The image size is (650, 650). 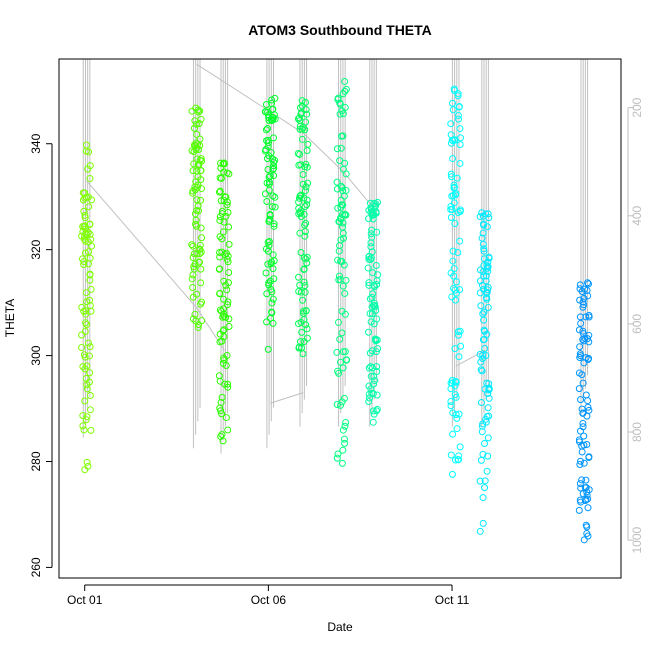 I want to click on connector-line, so click(x=142, y=244).